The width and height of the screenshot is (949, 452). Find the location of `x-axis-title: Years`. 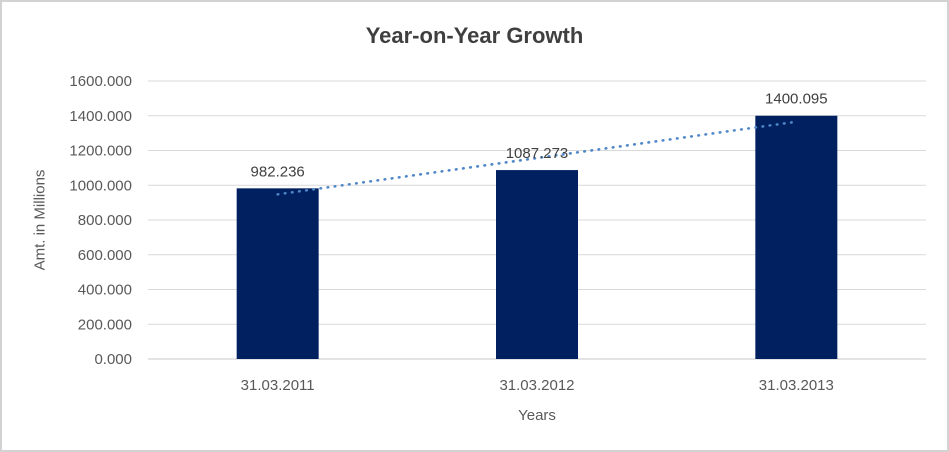

x-axis-title: Years is located at coordinates (537, 415).